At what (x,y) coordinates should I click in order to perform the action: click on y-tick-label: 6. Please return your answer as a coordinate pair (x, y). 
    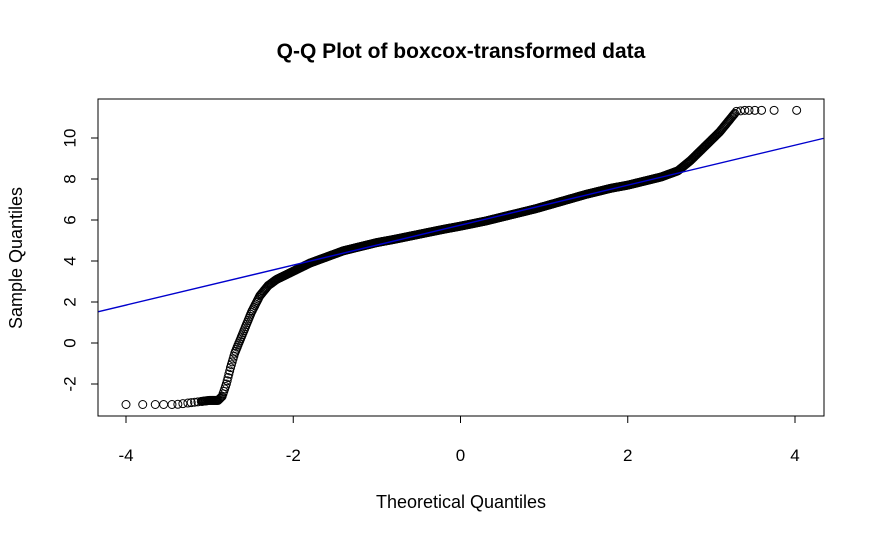
    Looking at the image, I should click on (70, 219).